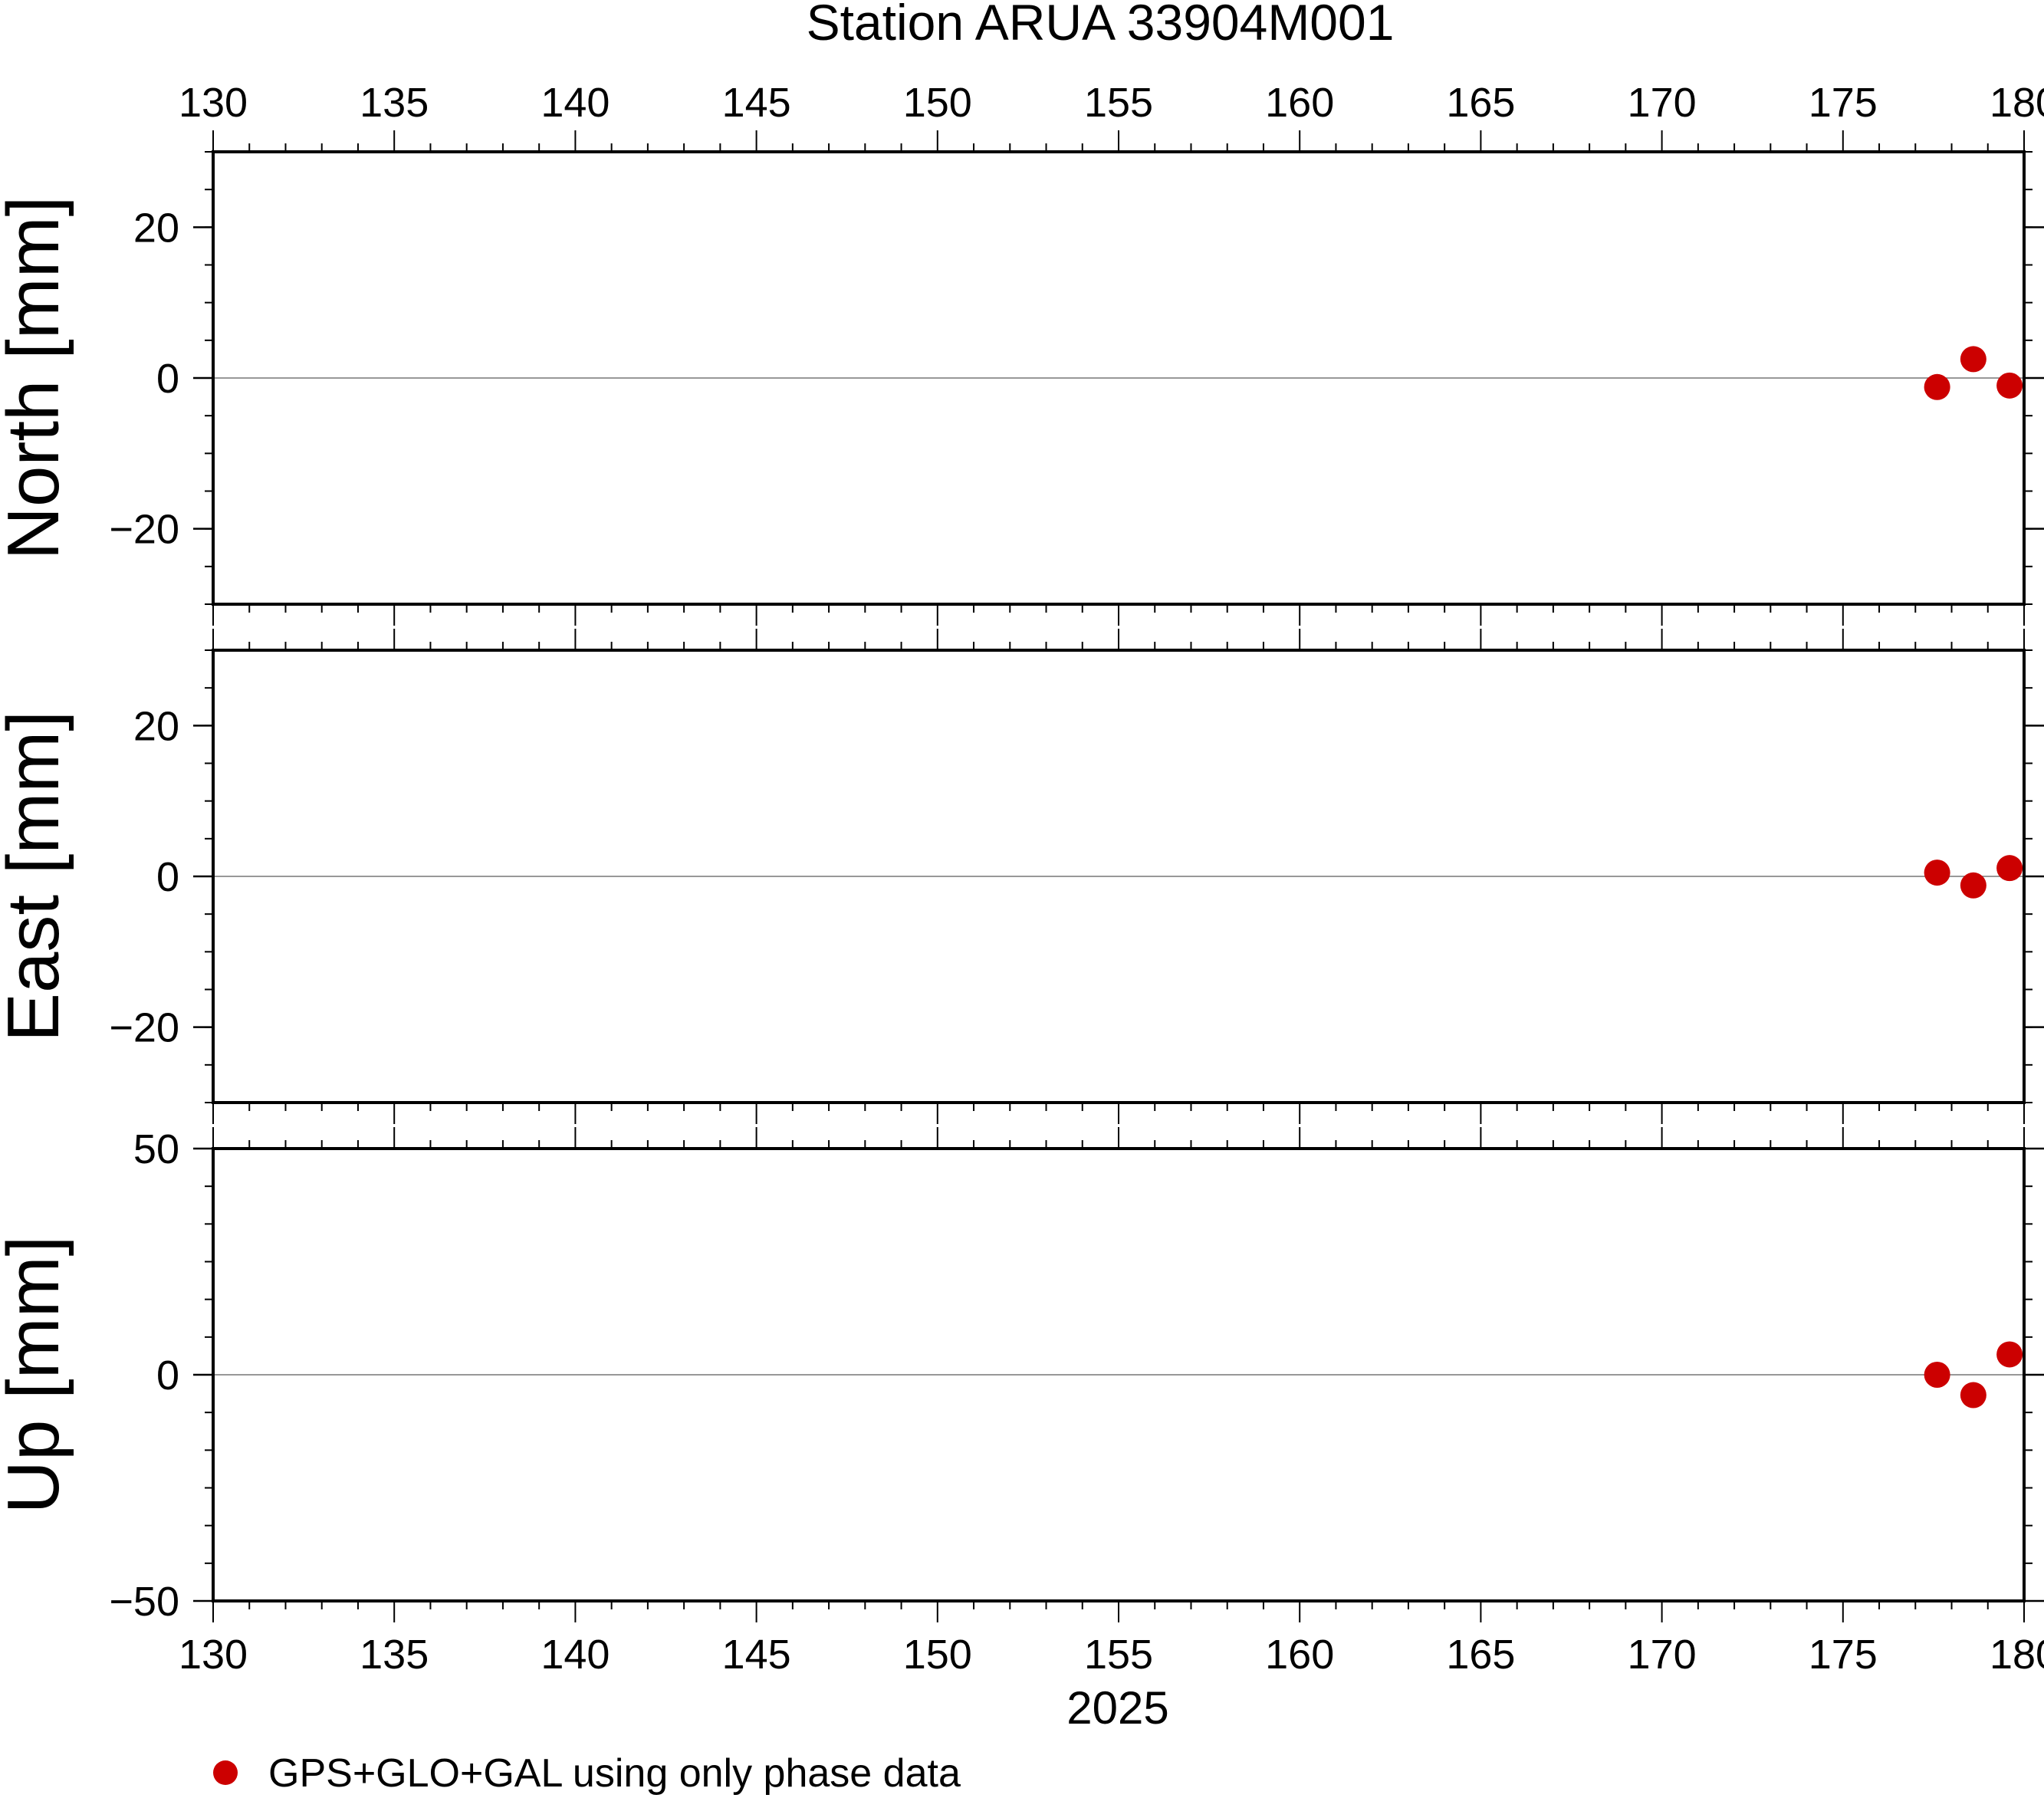 Image resolution: width=2044 pixels, height=1798 pixels. What do you see at coordinates (213, 1655) in the screenshot?
I see `x-bottom-tick-label: 130` at bounding box center [213, 1655].